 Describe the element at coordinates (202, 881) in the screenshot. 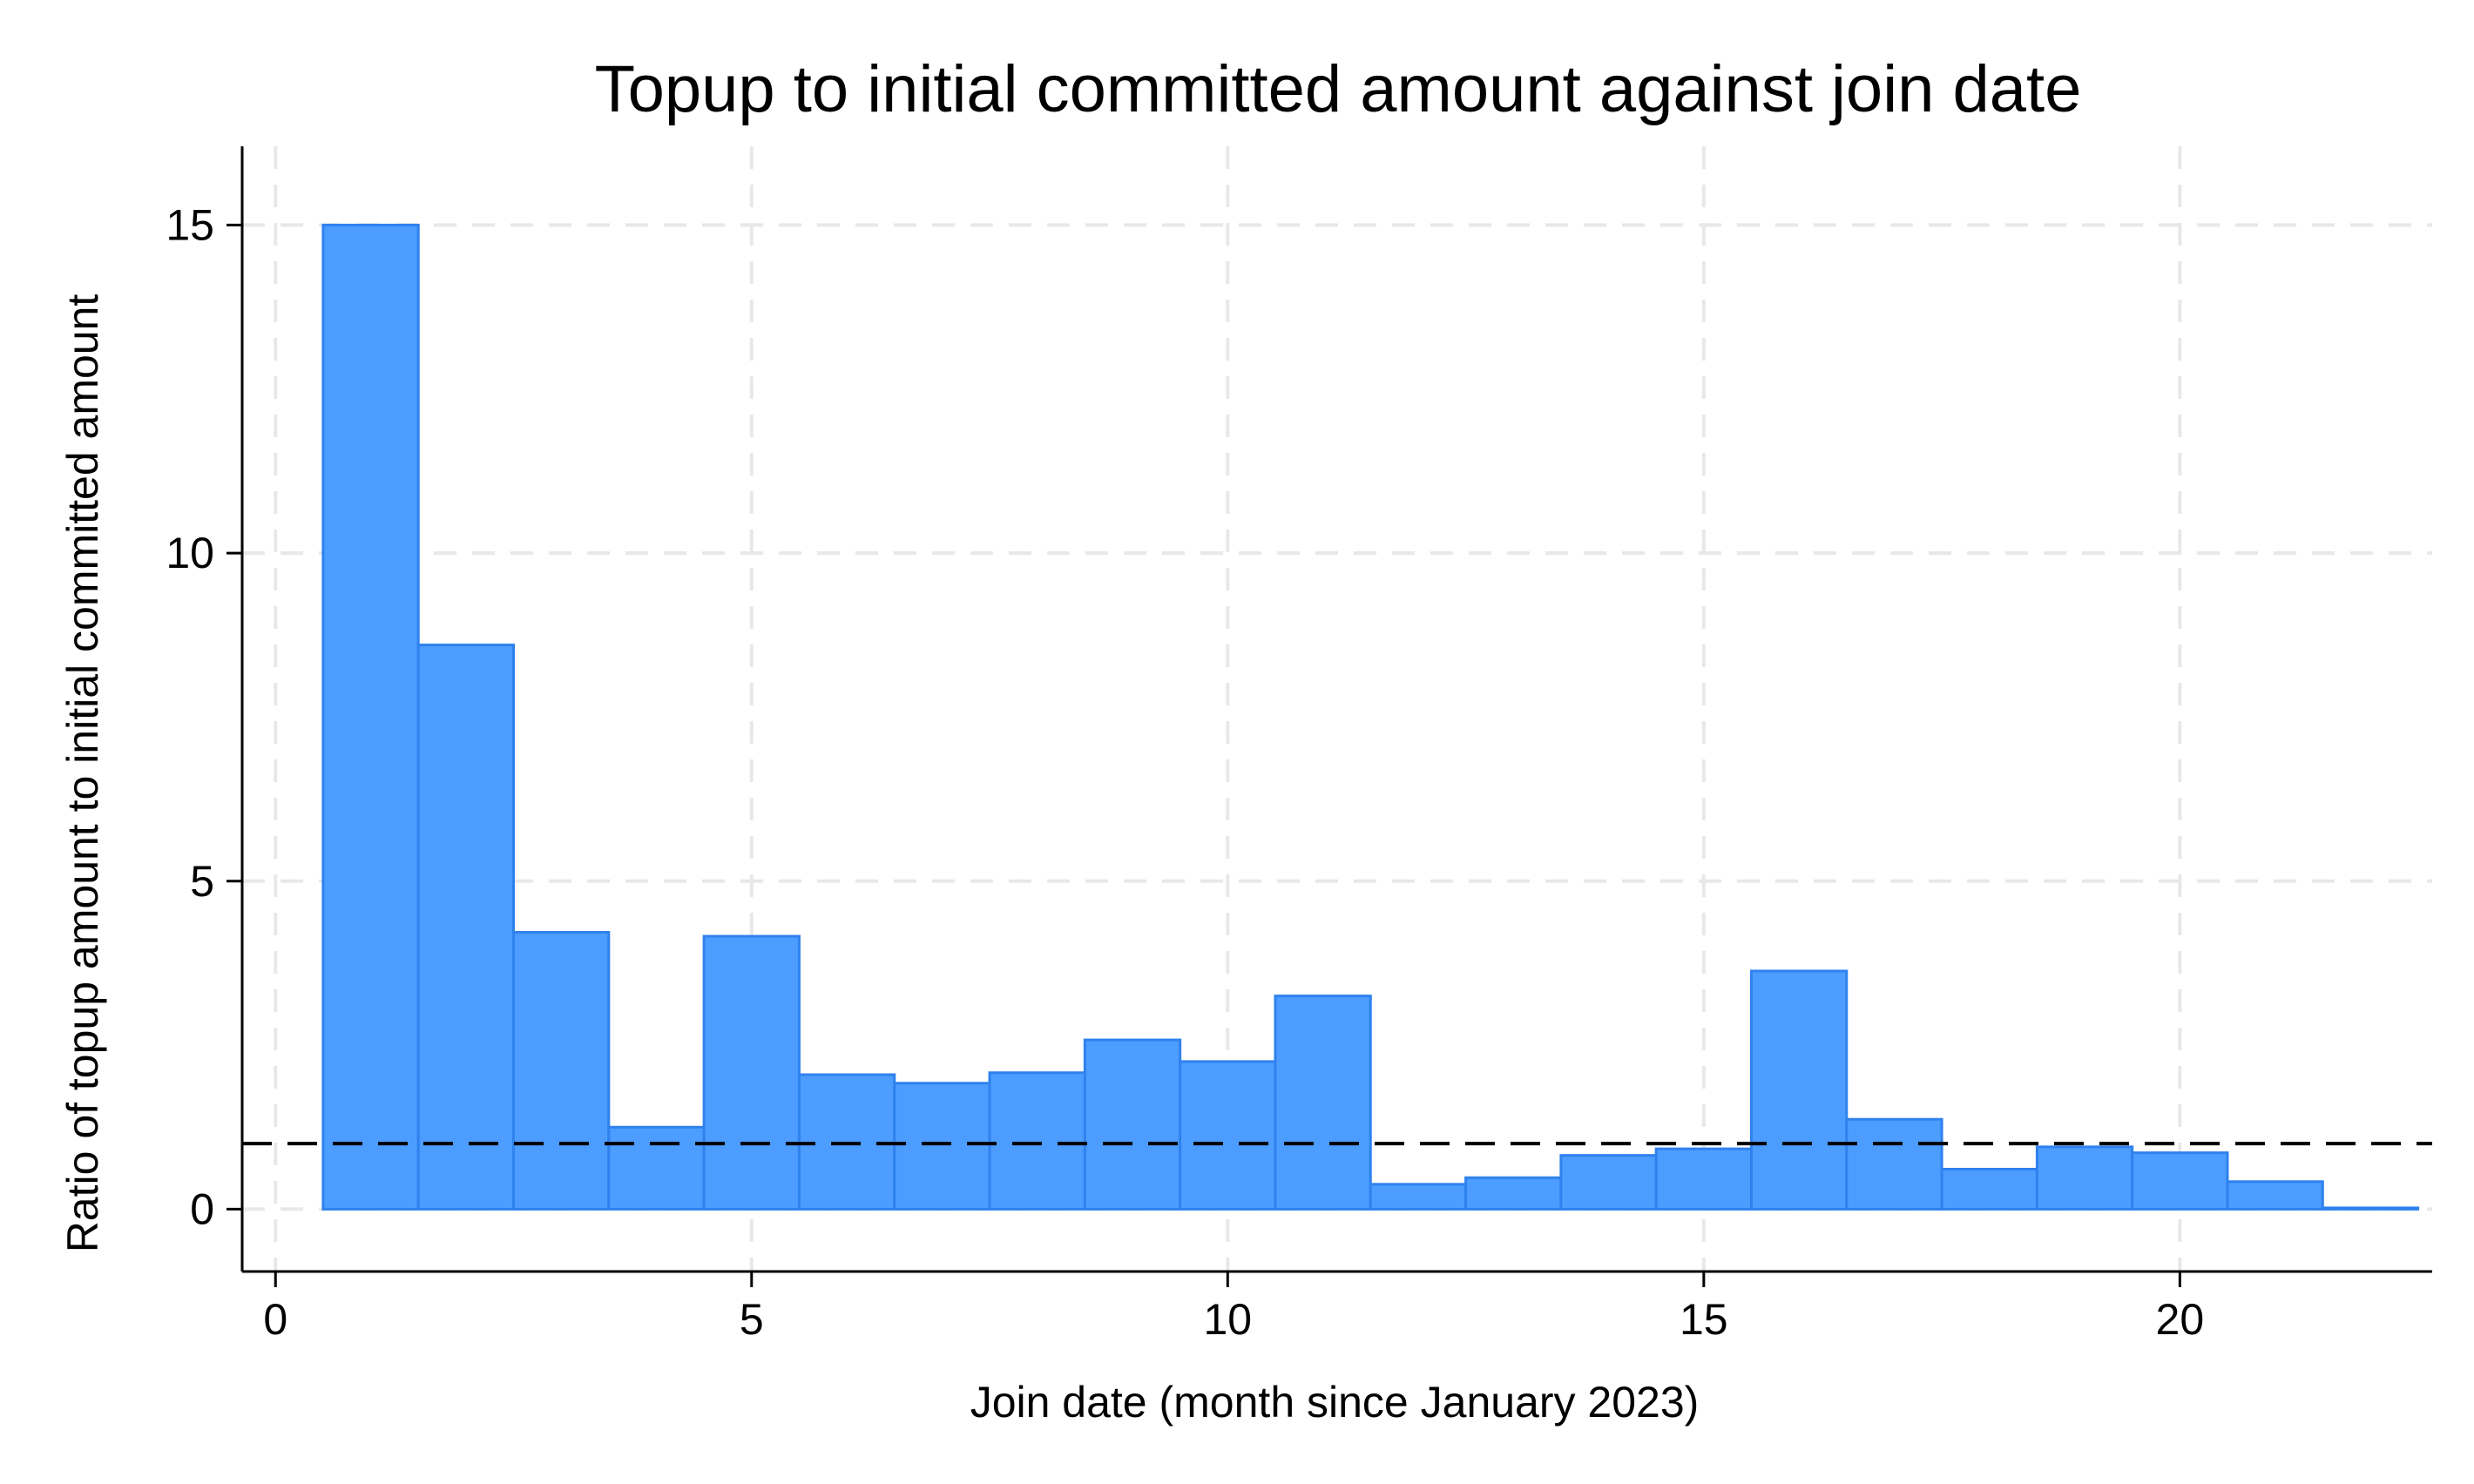

I see `y-tick-label-5: 5` at that location.